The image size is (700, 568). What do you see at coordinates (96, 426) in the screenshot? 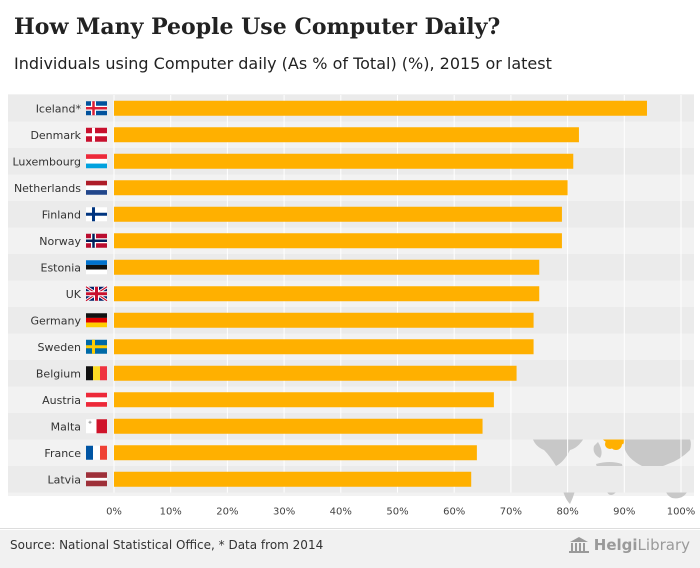
I see `malta-flag` at bounding box center [96, 426].